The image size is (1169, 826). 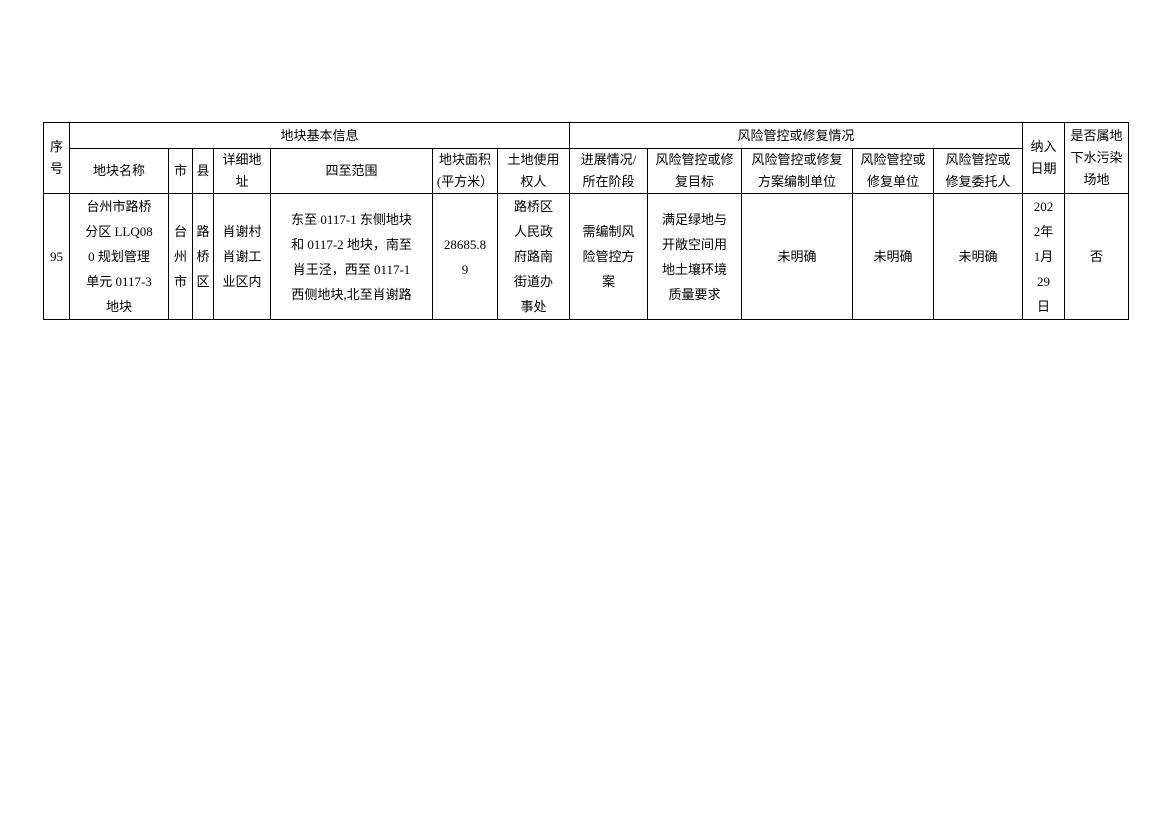 I want to click on cell-city: 台州市, so click(x=180, y=256).